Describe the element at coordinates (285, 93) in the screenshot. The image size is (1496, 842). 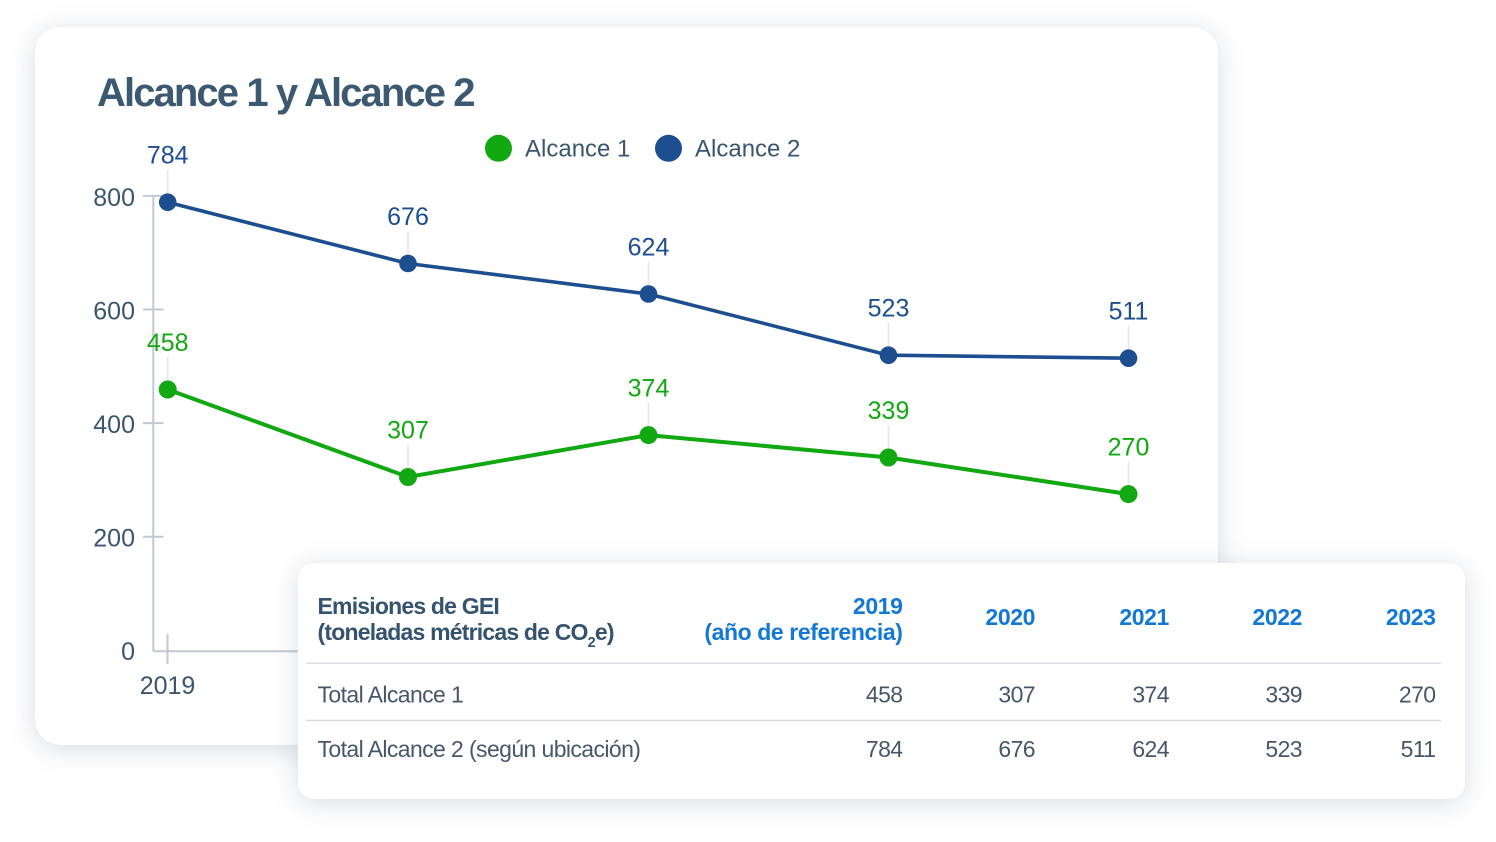
I see `svg-text: Alcance 1 y Alcance 2` at that location.